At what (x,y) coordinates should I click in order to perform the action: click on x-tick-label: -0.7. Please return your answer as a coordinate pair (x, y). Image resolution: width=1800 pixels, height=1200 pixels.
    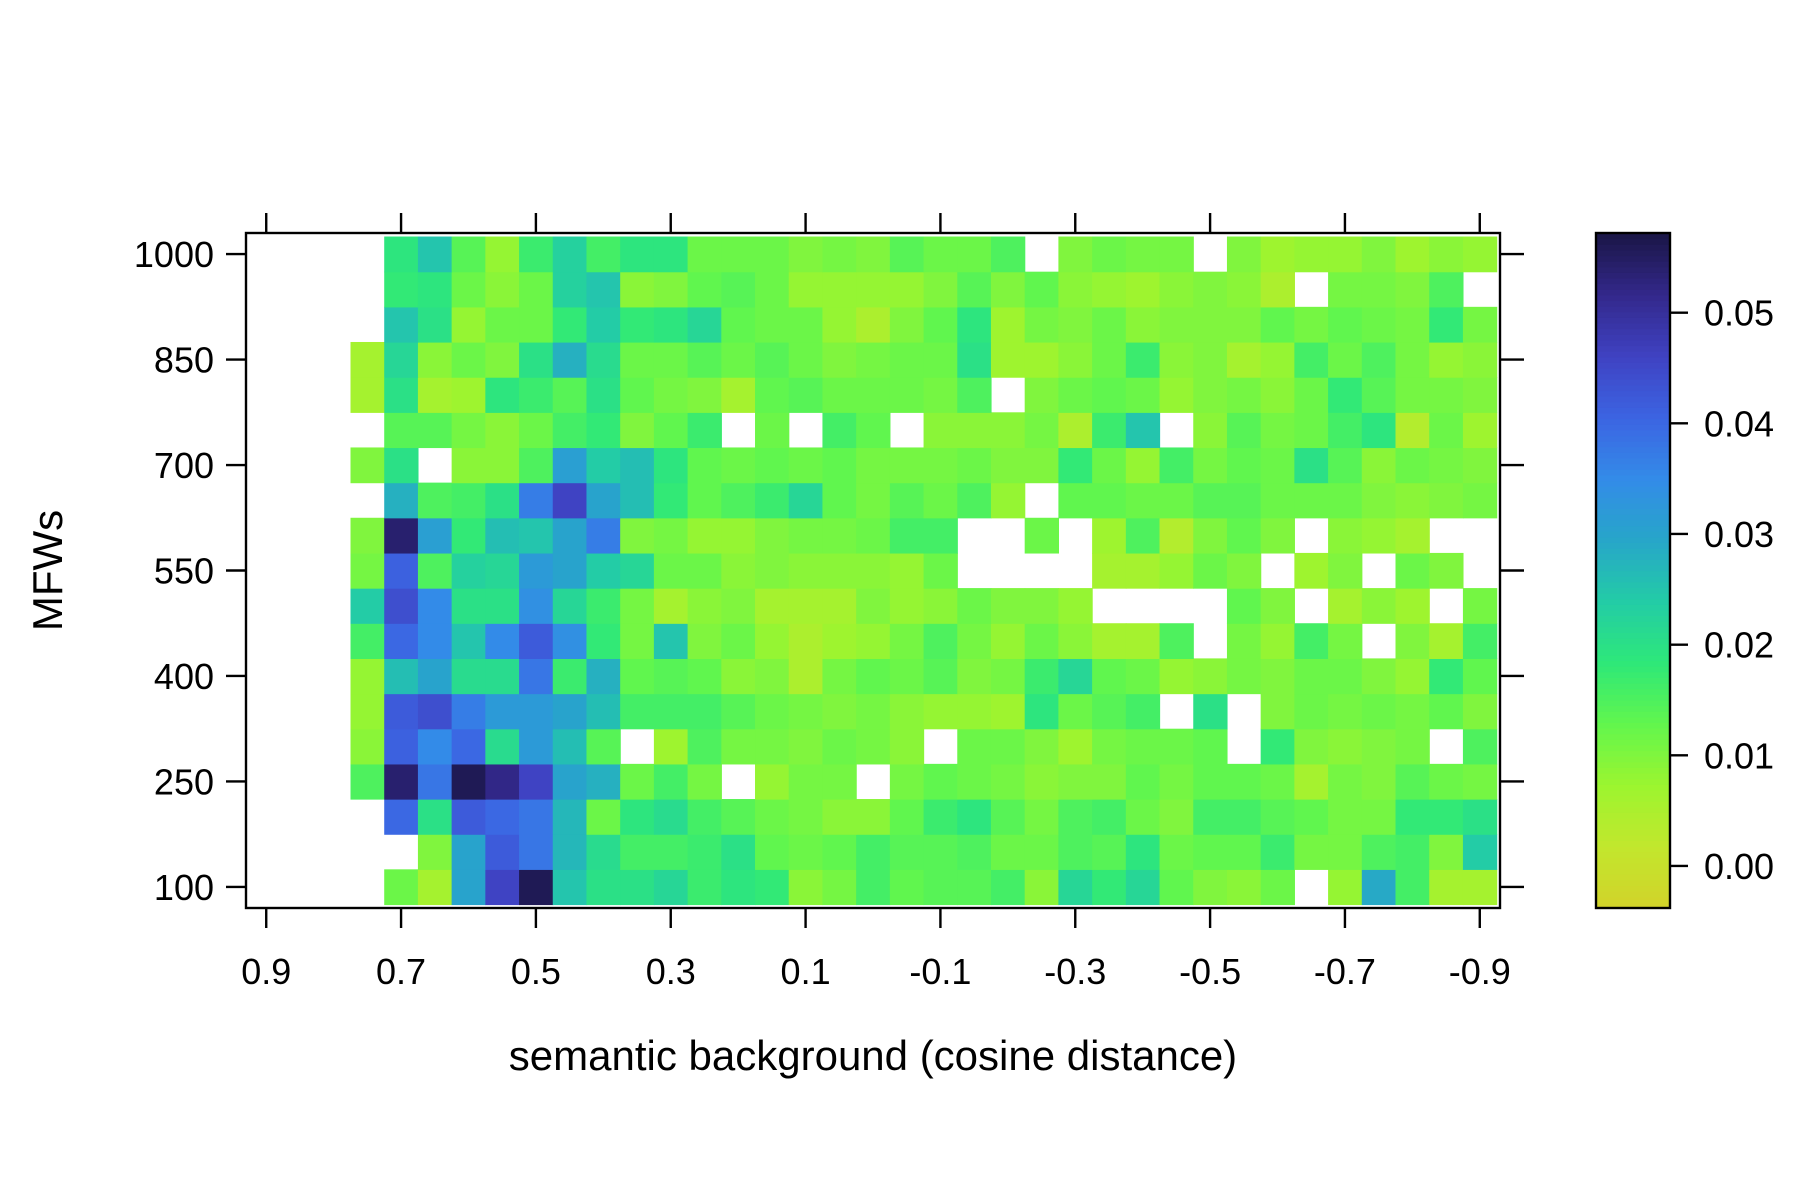
    Looking at the image, I should click on (1345, 971).